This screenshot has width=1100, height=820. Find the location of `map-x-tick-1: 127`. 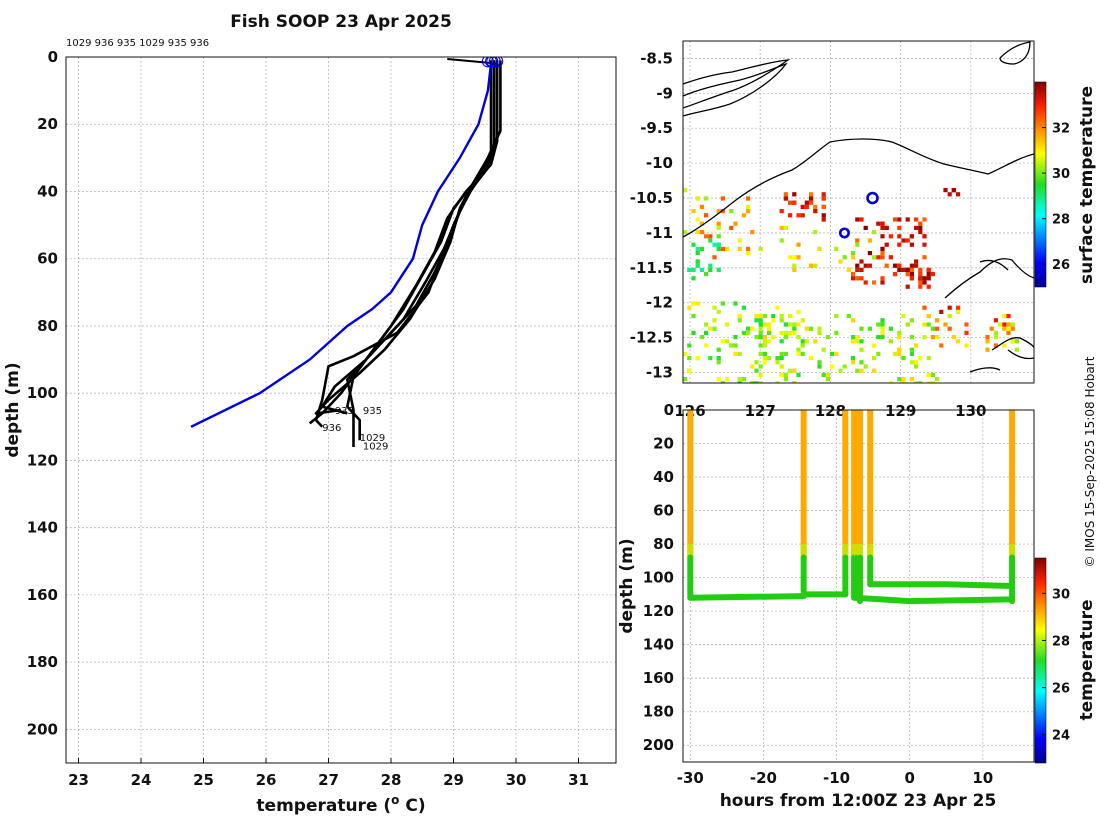

map-x-tick-1: 127 is located at coordinates (760, 411).